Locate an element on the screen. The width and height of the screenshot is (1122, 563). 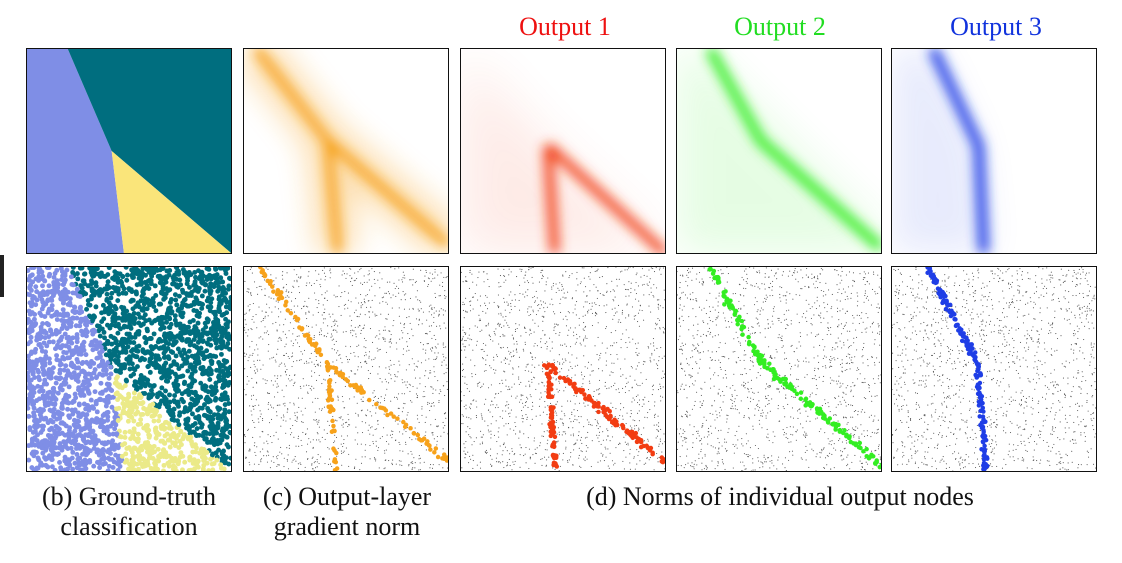
output1-points-plot is located at coordinates (563, 369).